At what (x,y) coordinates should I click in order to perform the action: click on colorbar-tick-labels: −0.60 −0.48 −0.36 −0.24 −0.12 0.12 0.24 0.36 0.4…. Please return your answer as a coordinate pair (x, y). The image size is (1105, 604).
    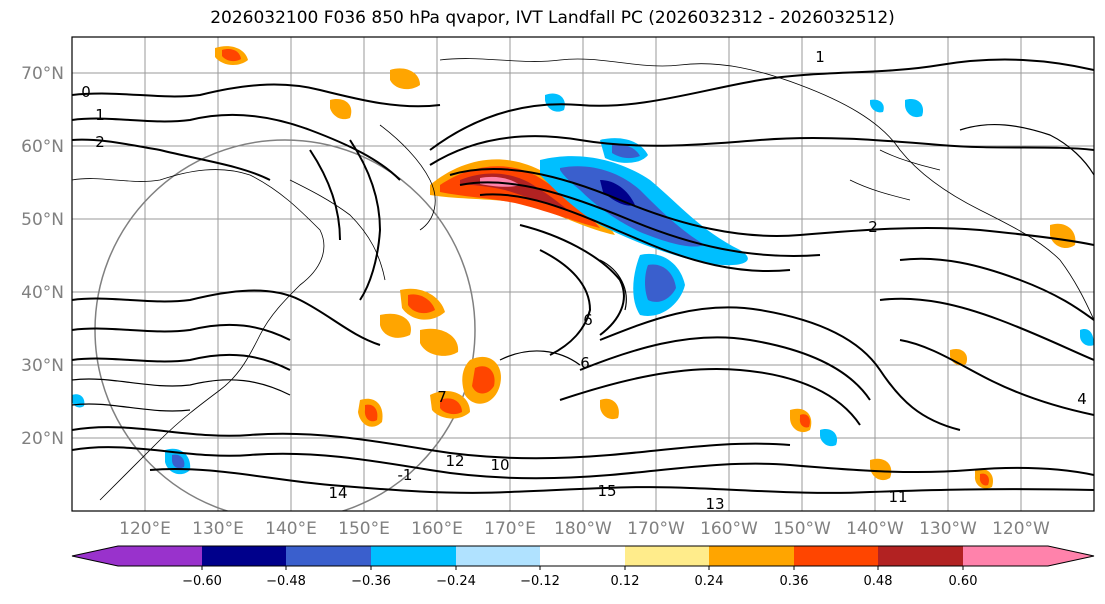
    Looking at the image, I should click on (579, 577).